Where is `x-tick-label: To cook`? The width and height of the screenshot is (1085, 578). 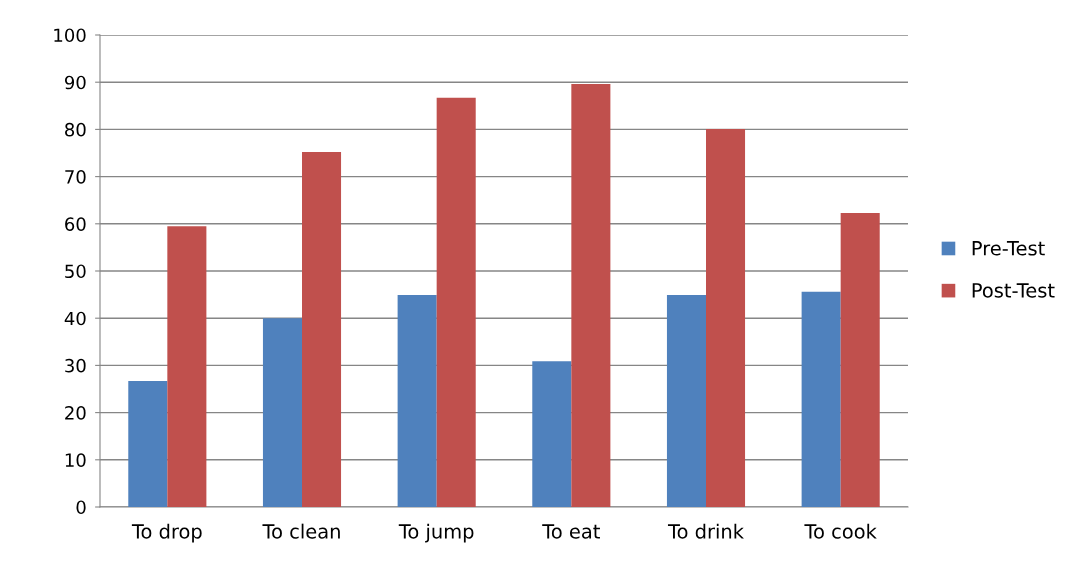 x-tick-label: To cook is located at coordinates (840, 531).